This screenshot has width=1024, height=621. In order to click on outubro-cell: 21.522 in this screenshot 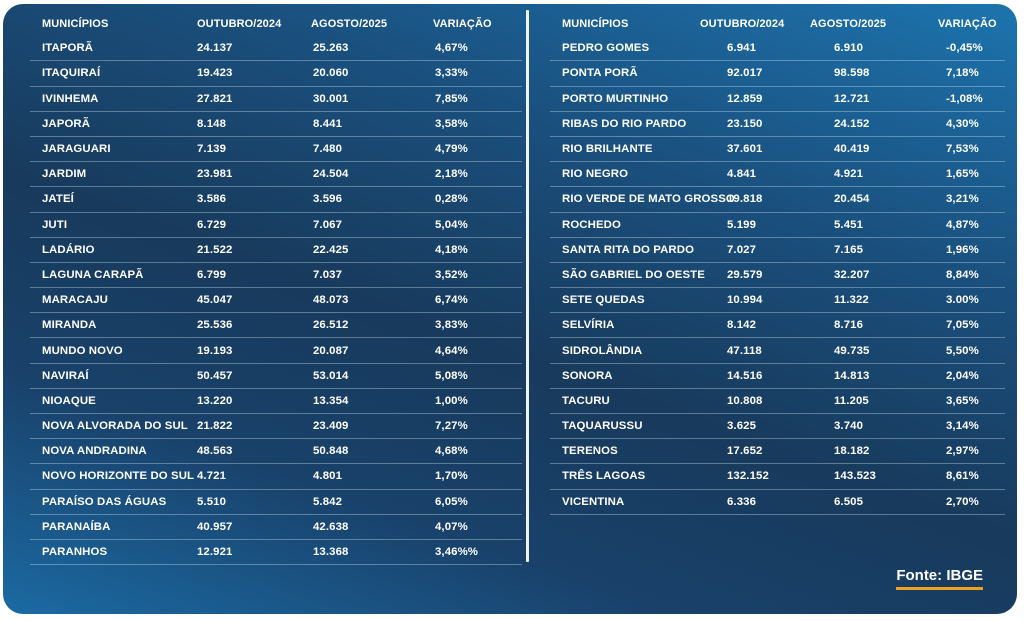, I will do `click(215, 249)`.